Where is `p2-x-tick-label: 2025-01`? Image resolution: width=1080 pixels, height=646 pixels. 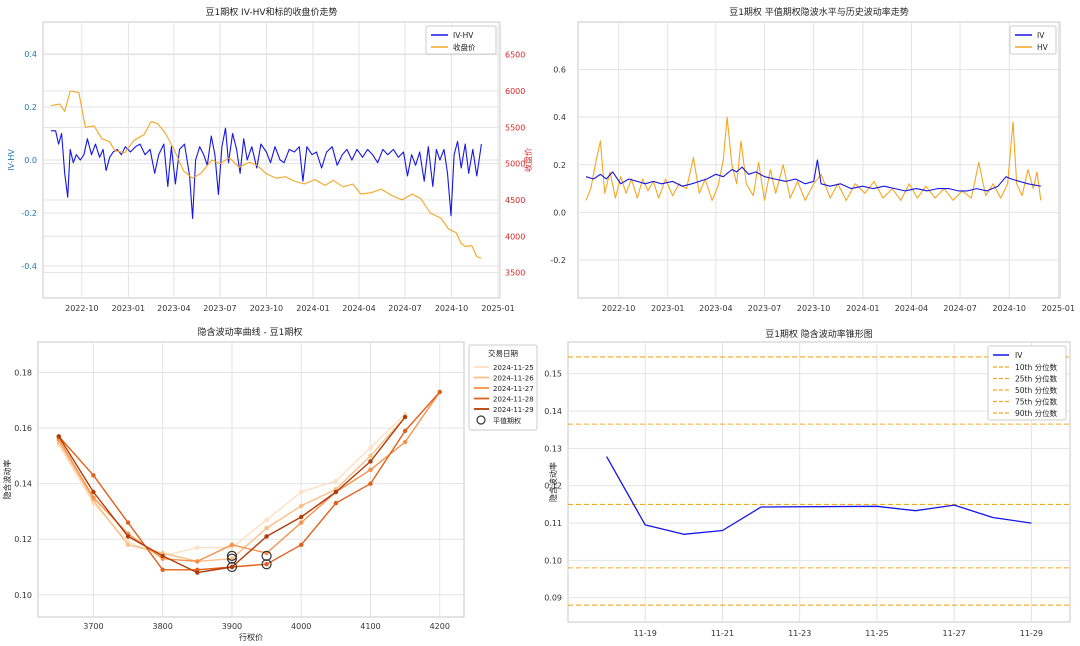 p2-x-tick-label: 2025-01 is located at coordinates (1058, 308).